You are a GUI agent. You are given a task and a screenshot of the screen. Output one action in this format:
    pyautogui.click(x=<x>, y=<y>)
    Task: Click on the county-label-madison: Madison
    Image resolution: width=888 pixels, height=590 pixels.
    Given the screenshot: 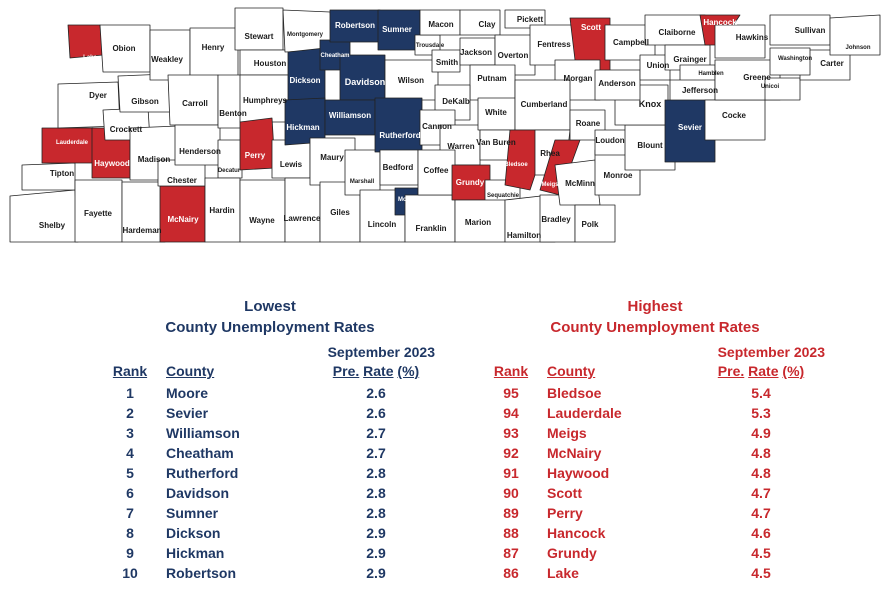 What is the action you would take?
    pyautogui.click(x=154, y=159)
    